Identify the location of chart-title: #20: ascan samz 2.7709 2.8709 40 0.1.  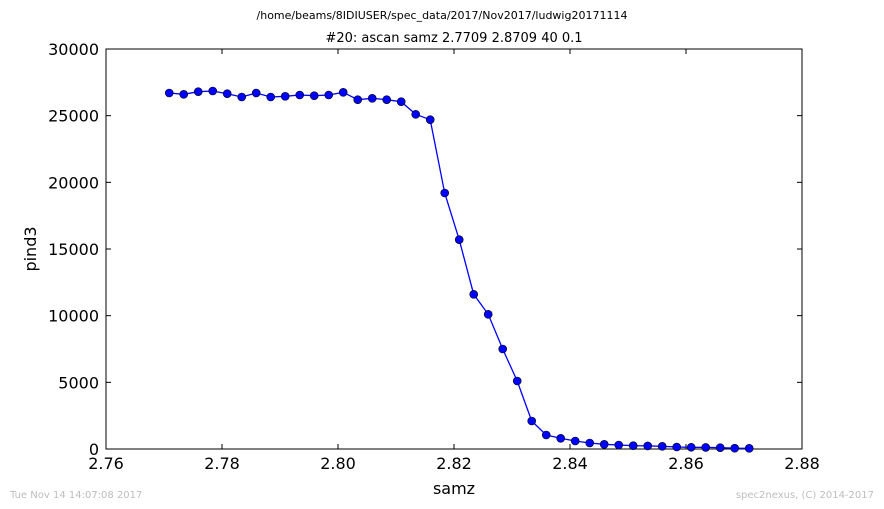
(453, 38).